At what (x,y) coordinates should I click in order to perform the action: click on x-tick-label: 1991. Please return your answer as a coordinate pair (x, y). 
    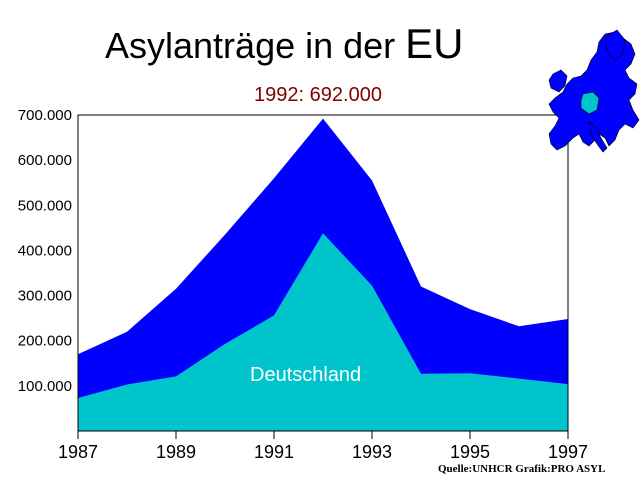
    Looking at the image, I should click on (274, 452).